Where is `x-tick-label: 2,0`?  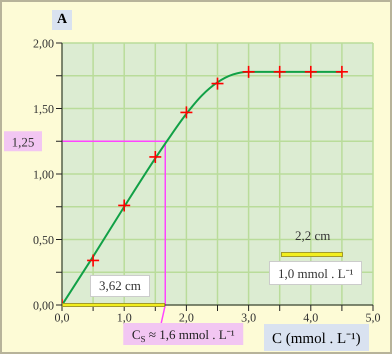
x-tick-label: 2,0 is located at coordinates (186, 317).